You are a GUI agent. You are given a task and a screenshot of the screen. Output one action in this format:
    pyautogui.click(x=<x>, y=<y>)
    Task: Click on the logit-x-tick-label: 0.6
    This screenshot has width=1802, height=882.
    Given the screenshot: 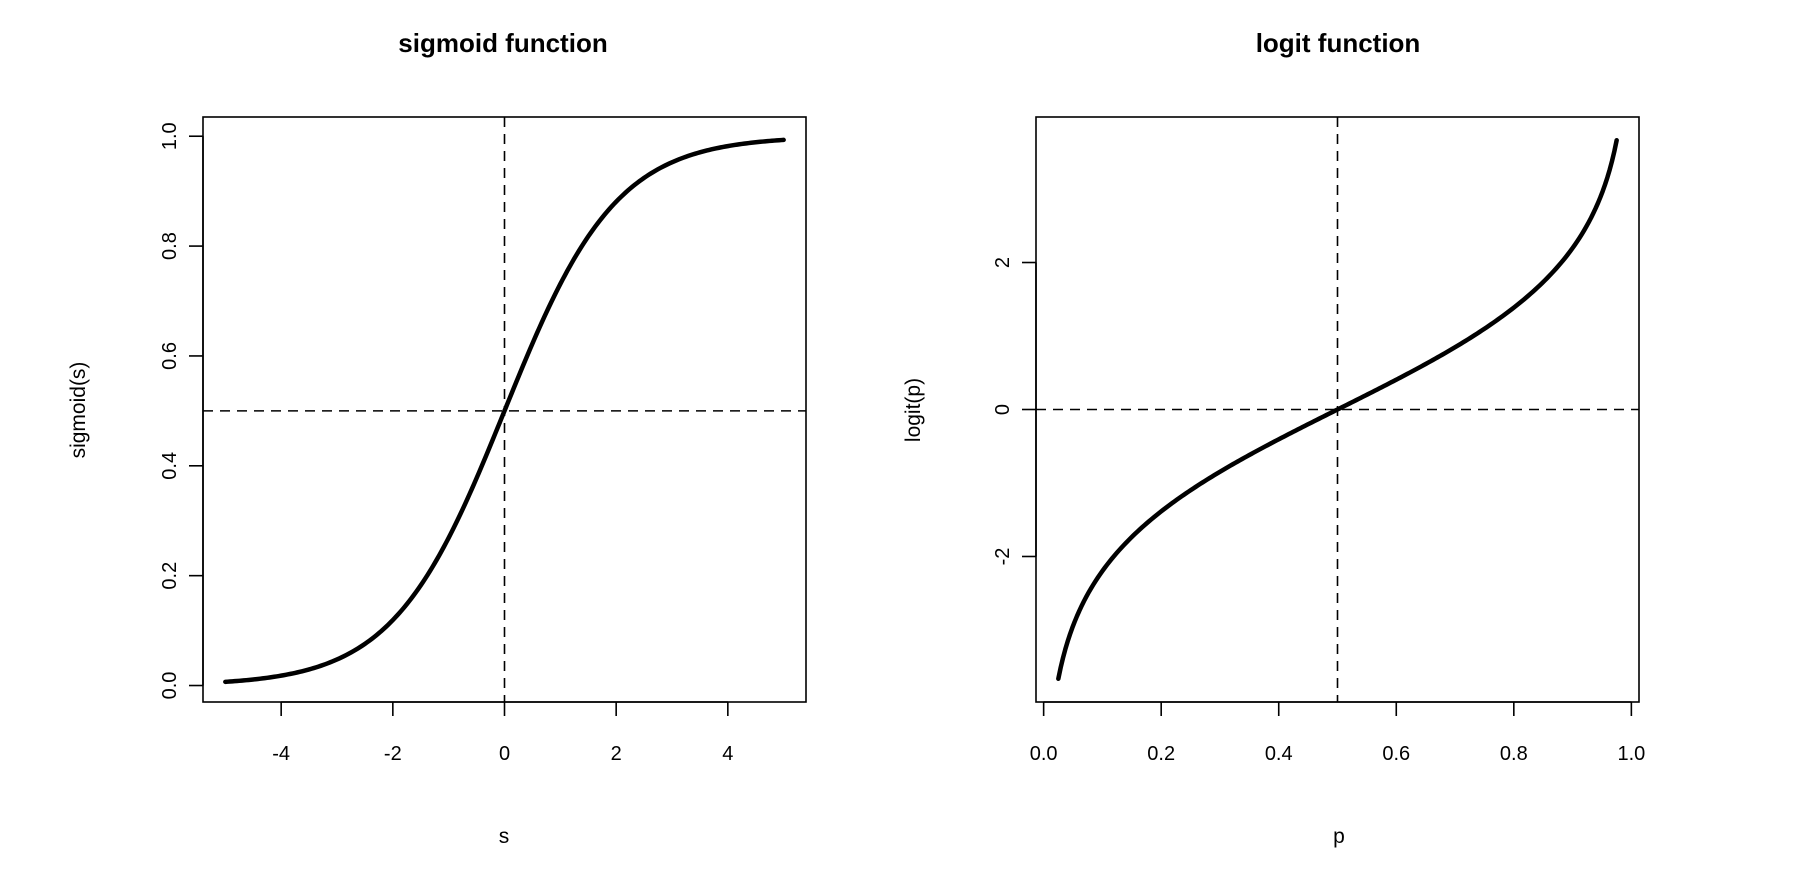 What is the action you would take?
    pyautogui.click(x=1396, y=754)
    